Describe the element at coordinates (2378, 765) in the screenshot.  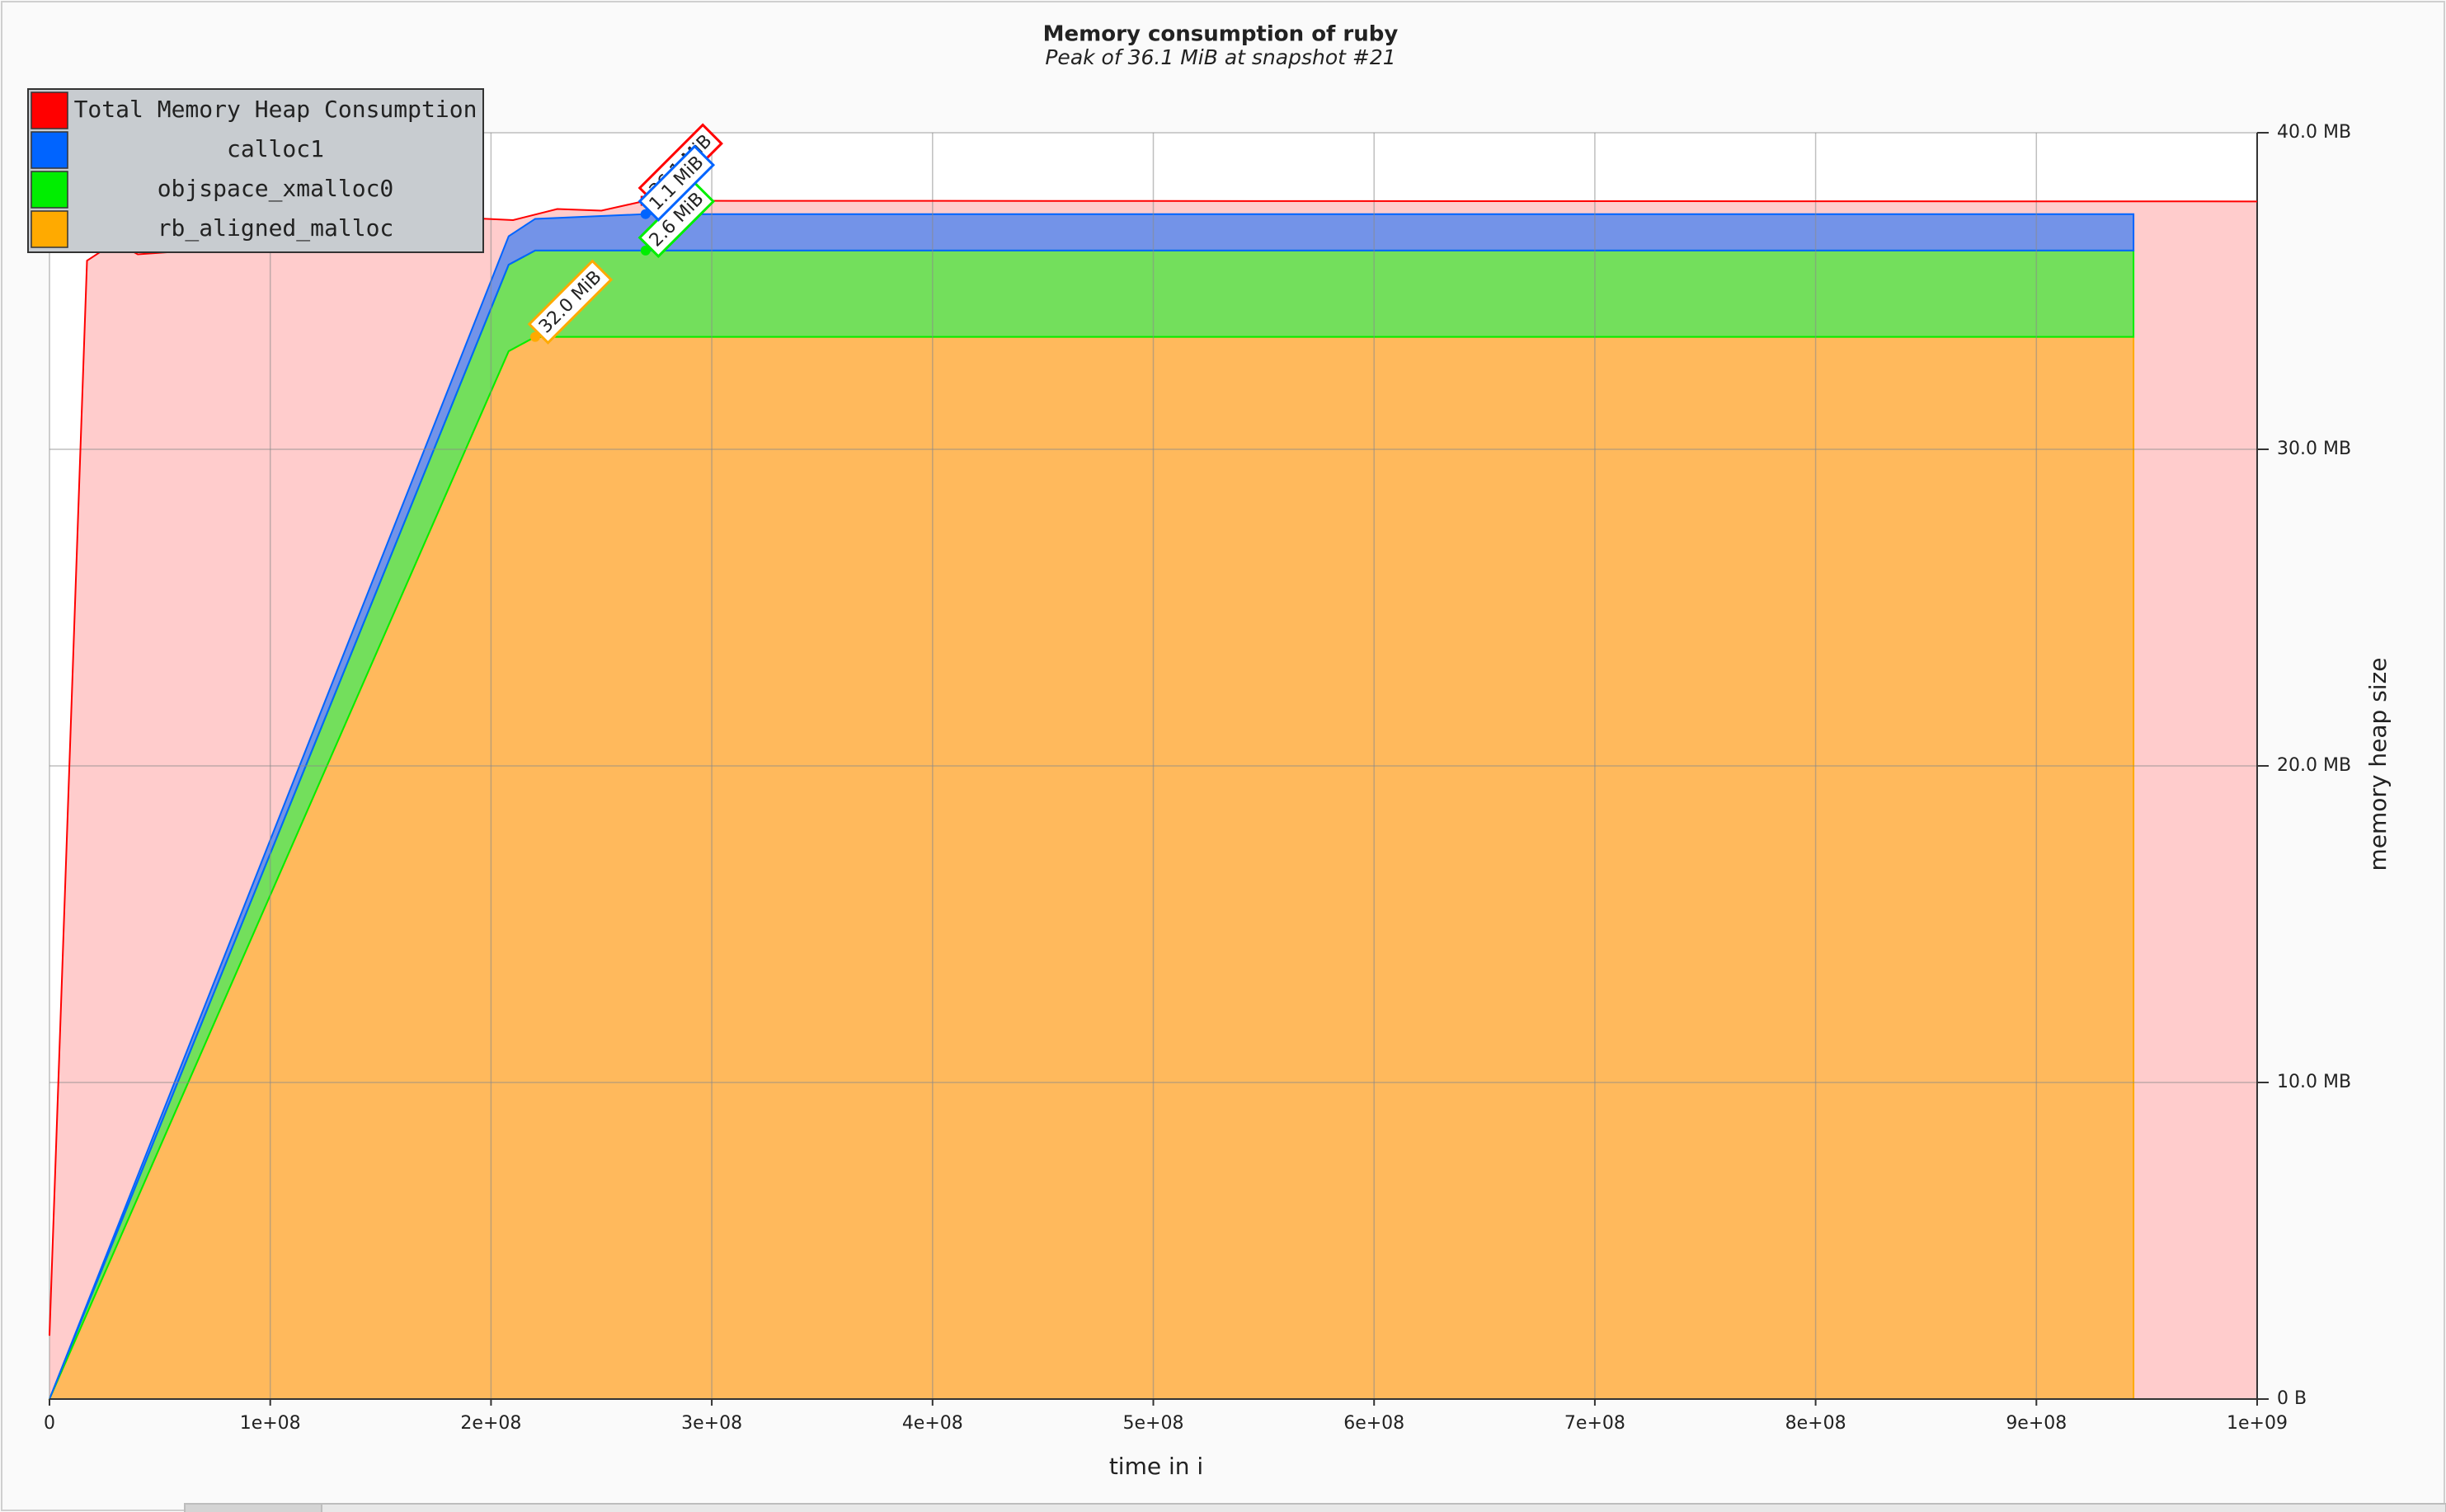
I see `y-axis-label: memory heap size` at that location.